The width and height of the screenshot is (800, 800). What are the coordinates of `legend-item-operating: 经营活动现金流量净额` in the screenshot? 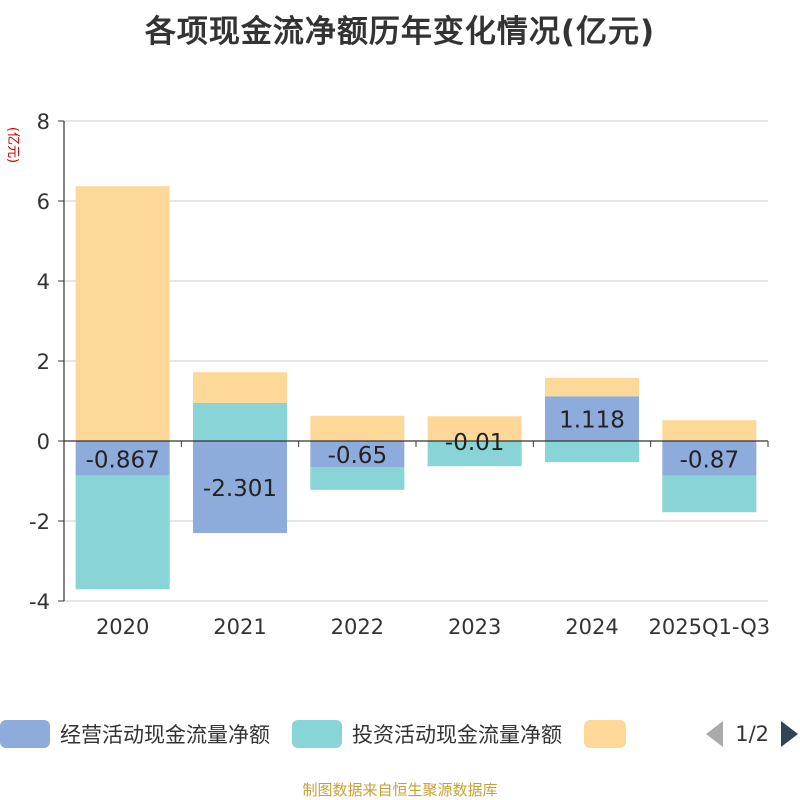 It's located at (135, 734).